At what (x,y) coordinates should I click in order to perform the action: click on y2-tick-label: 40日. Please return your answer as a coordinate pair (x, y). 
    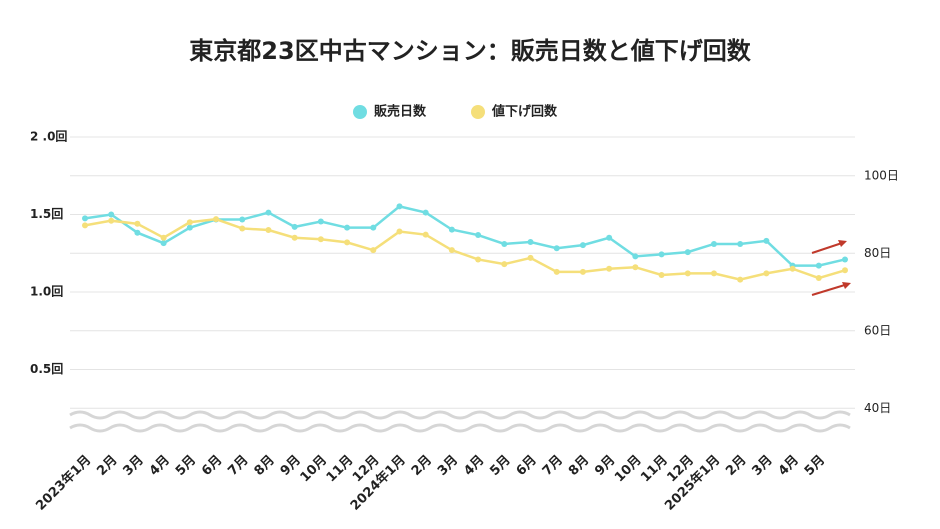
    Looking at the image, I should click on (877, 408).